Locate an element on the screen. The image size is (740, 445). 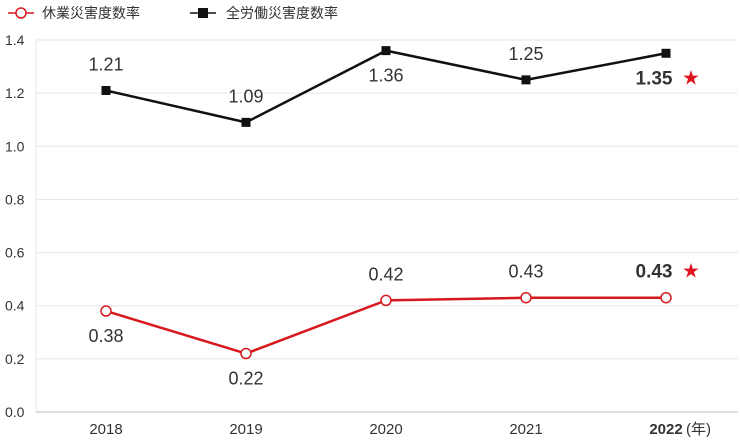
x-tick-label: 2019 is located at coordinates (245, 429).